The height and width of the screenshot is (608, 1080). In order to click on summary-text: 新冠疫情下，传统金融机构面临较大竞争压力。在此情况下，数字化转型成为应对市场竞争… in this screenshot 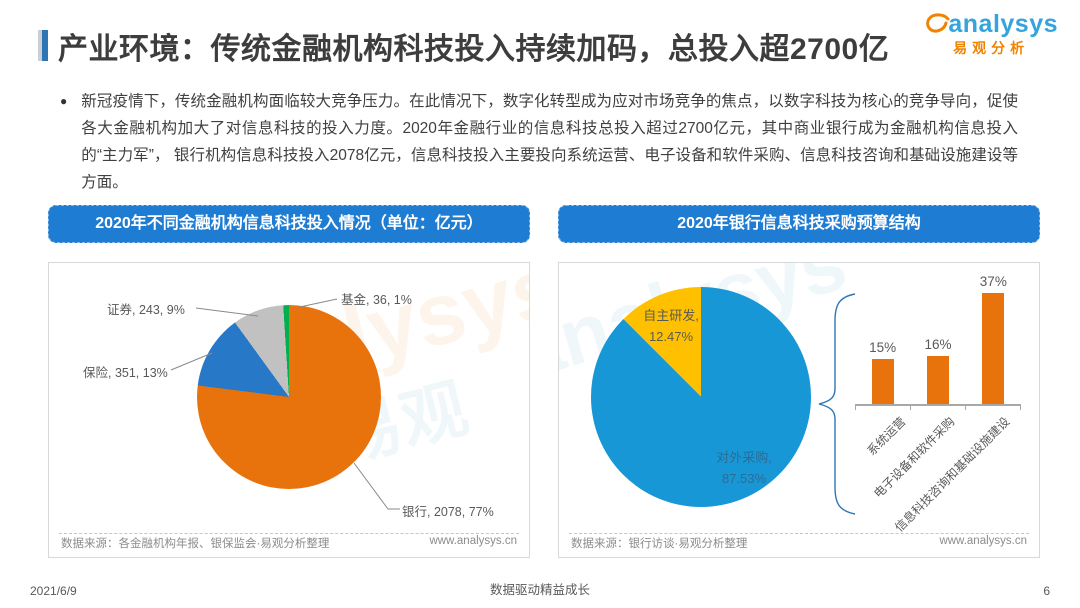, I will do `click(549, 142)`.